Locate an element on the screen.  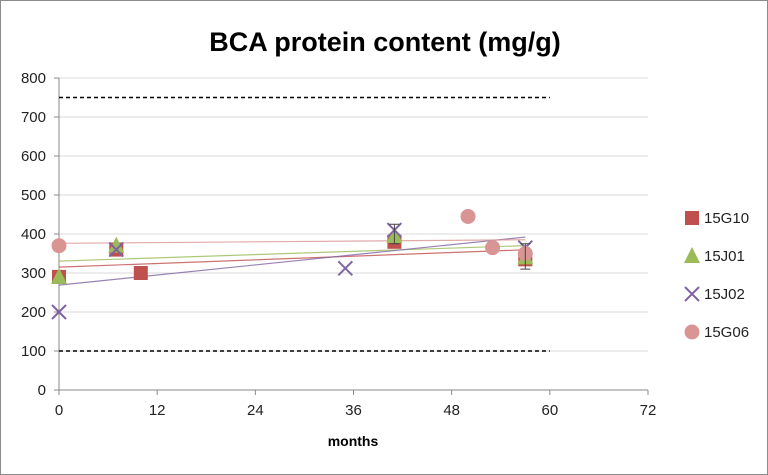
y-tick-label: 200 is located at coordinates (33, 312).